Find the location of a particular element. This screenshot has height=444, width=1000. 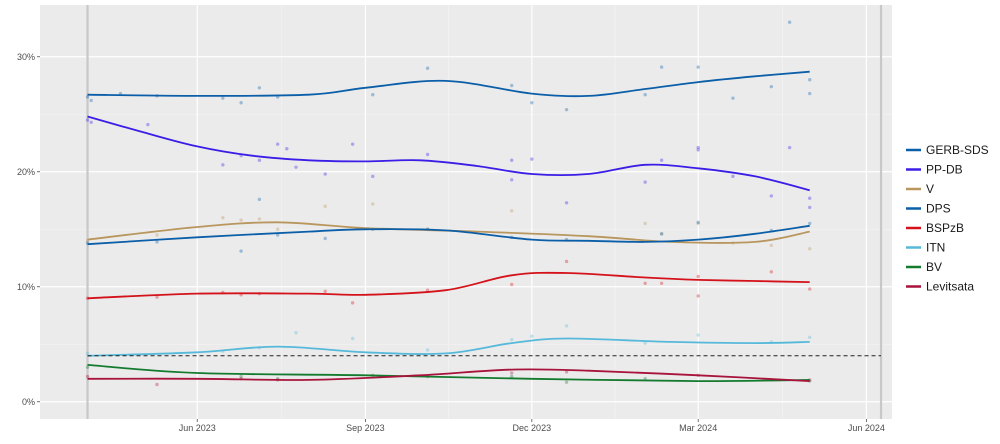

y-tick-label-20: 20% is located at coordinates (26, 172).